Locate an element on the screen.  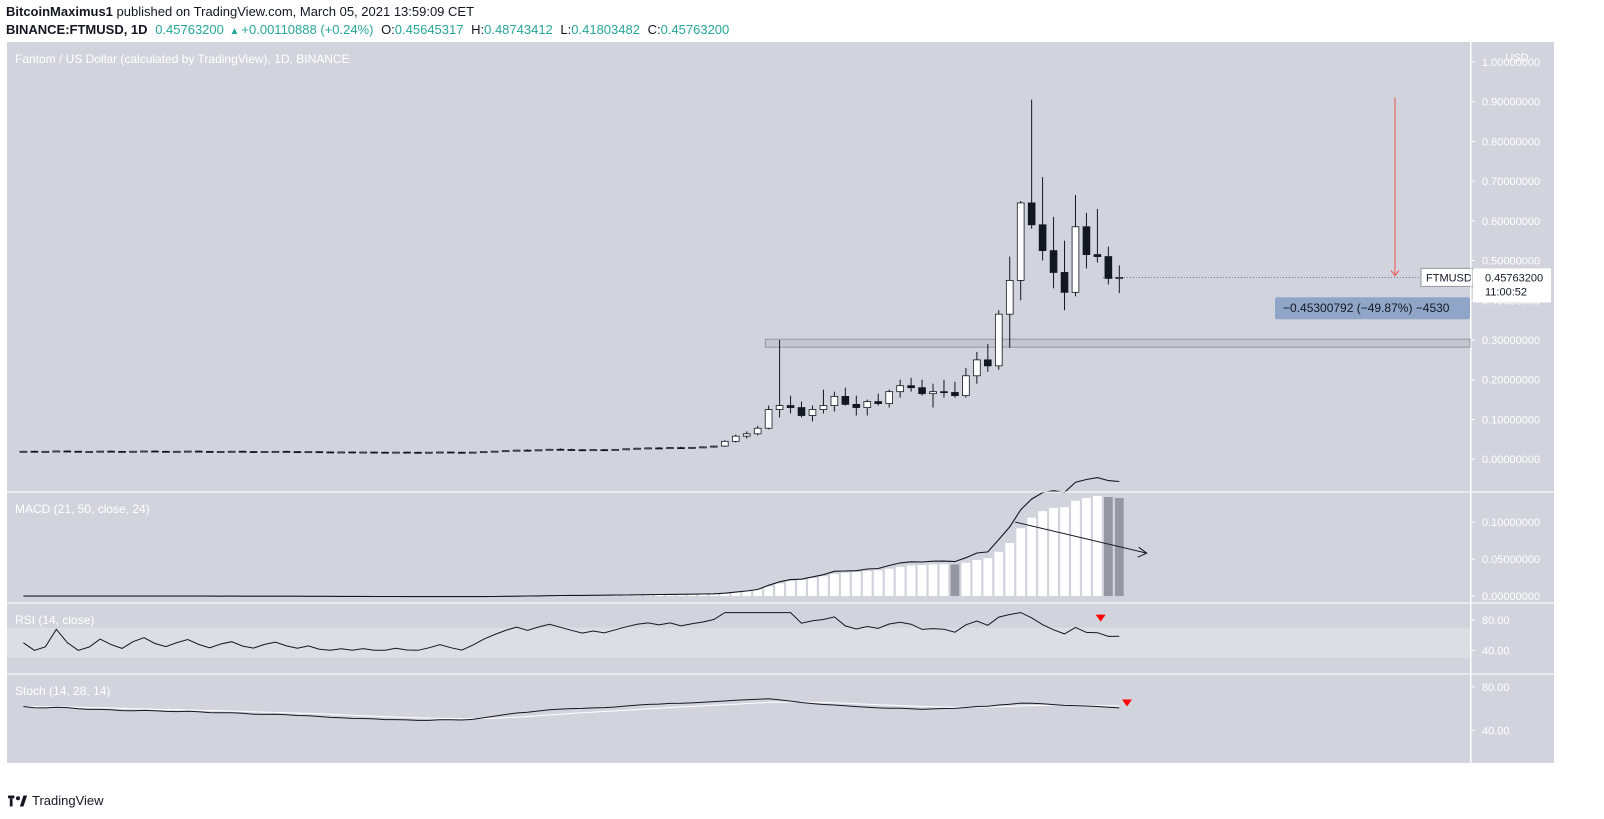
measure-label-text: −0.45300792 (−49.87%) −4530 is located at coordinates (1366, 308).